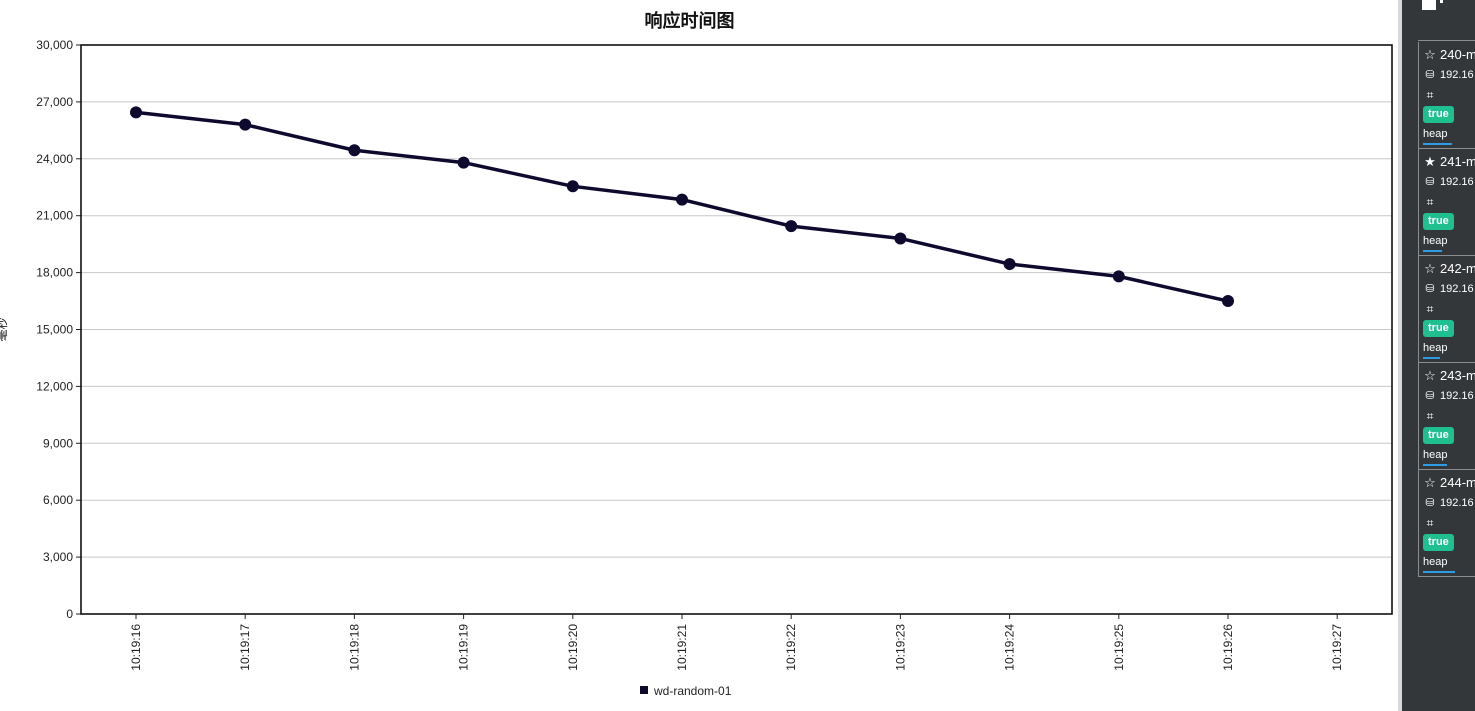 This screenshot has height=711, width=1475. Describe the element at coordinates (692, 691) in the screenshot. I see `legend-label: wd-random-01` at that location.